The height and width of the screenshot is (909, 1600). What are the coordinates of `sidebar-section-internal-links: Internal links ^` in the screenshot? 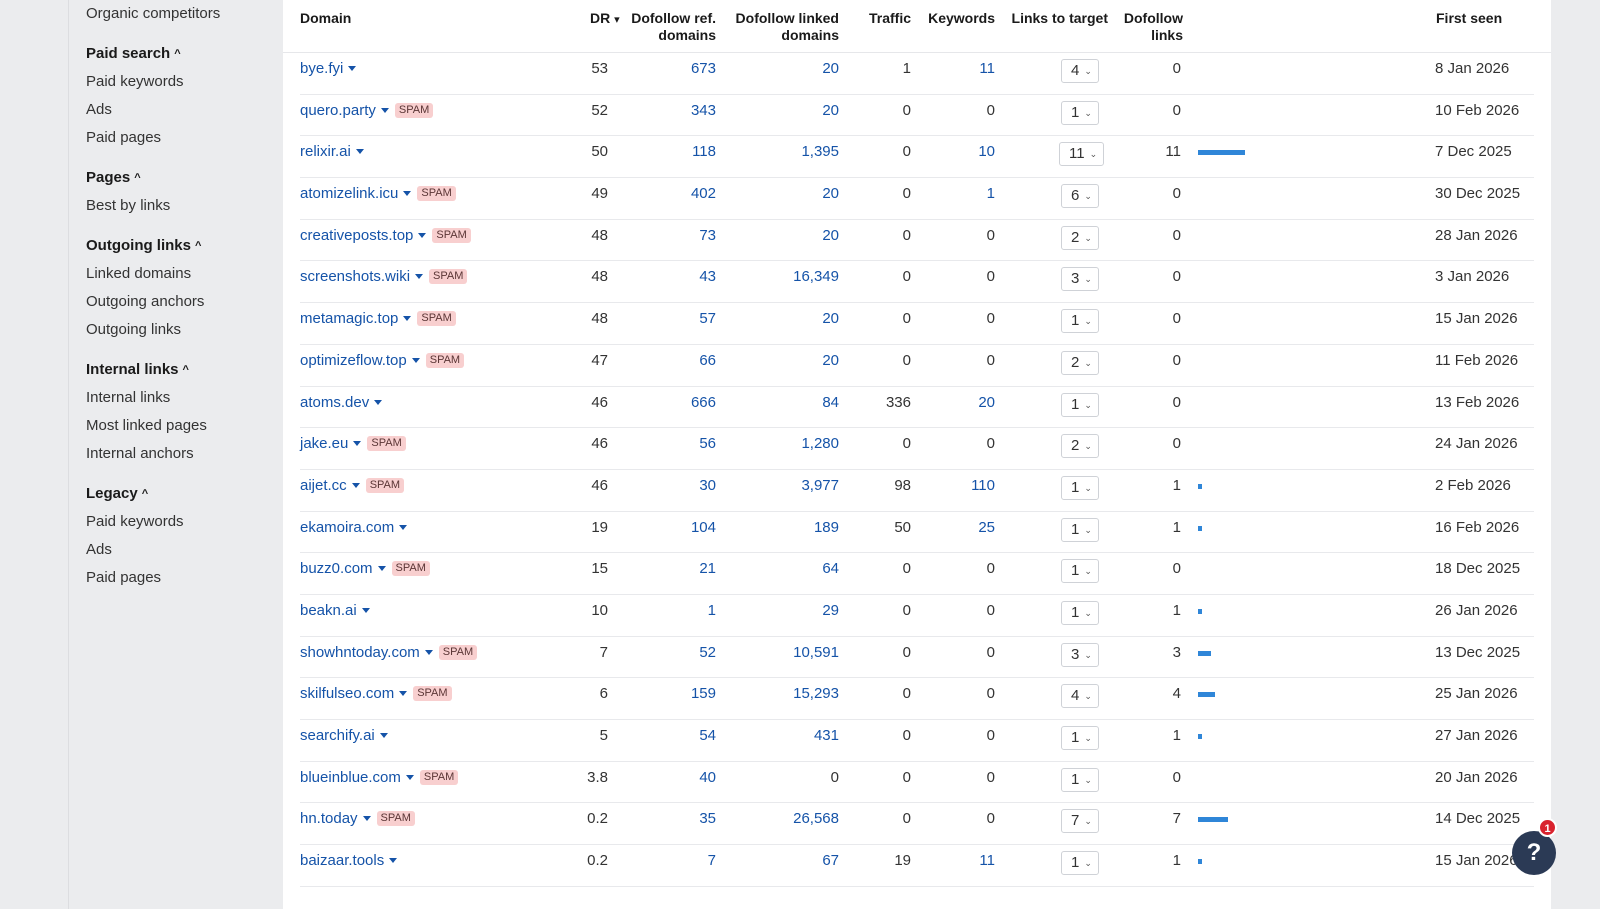 It's located at (184, 370).